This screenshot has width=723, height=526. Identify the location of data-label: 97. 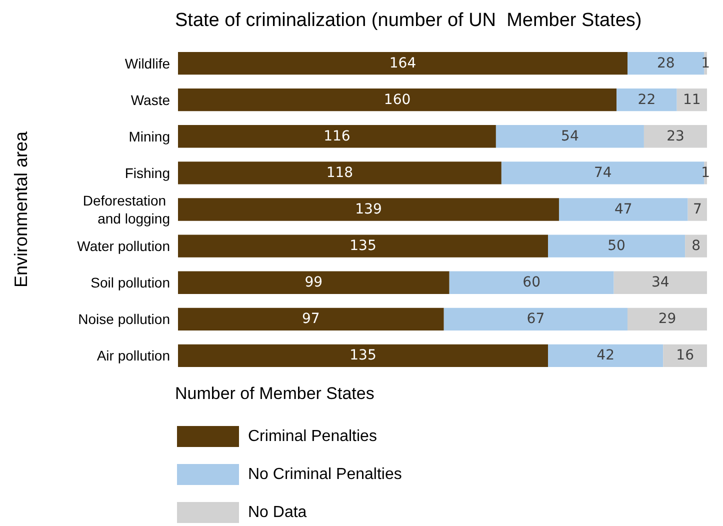
(311, 319).